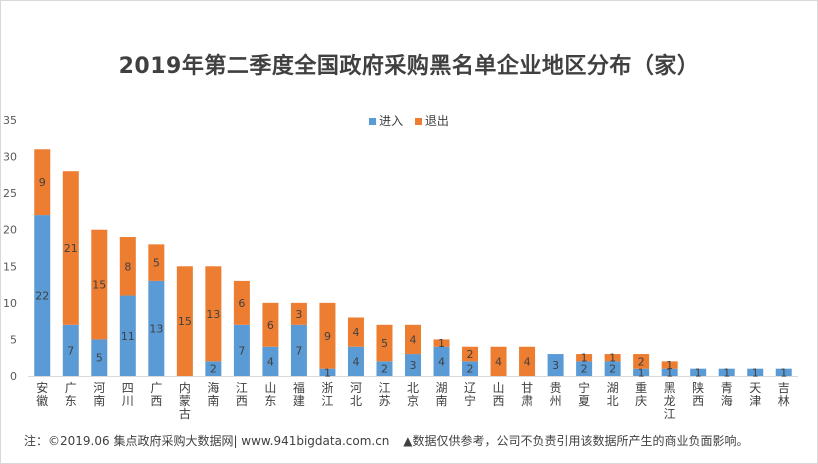  I want to click on legend-entry-enter: 进入, so click(386, 120).